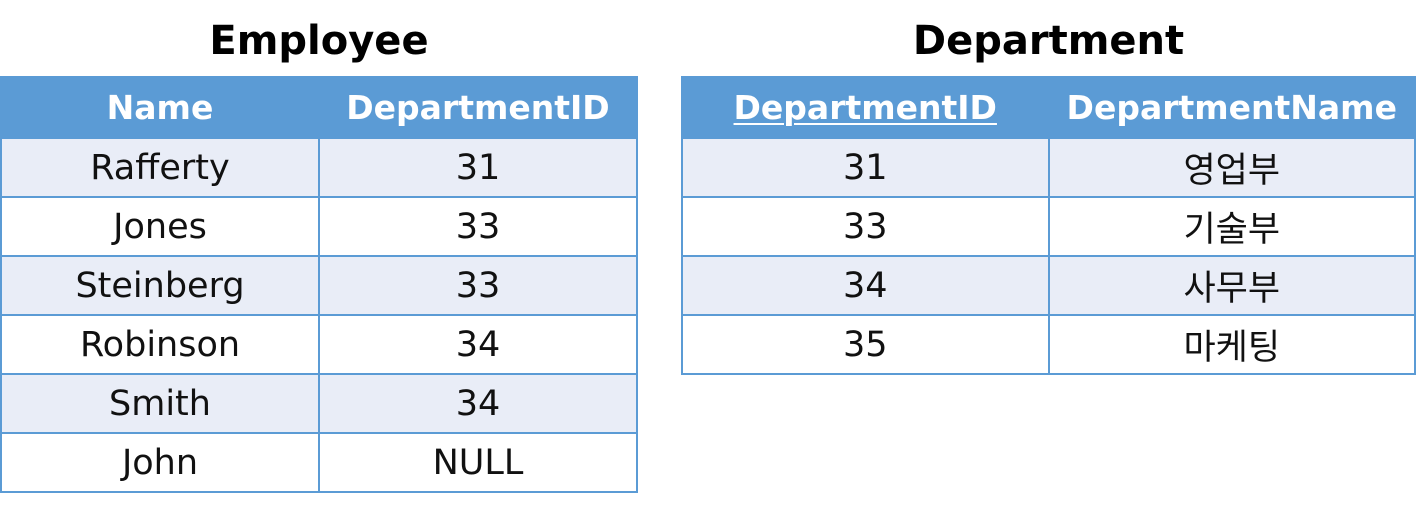 This screenshot has width=1417, height=518. Describe the element at coordinates (1048, 41) in the screenshot. I see `department-table-title: Department` at that location.